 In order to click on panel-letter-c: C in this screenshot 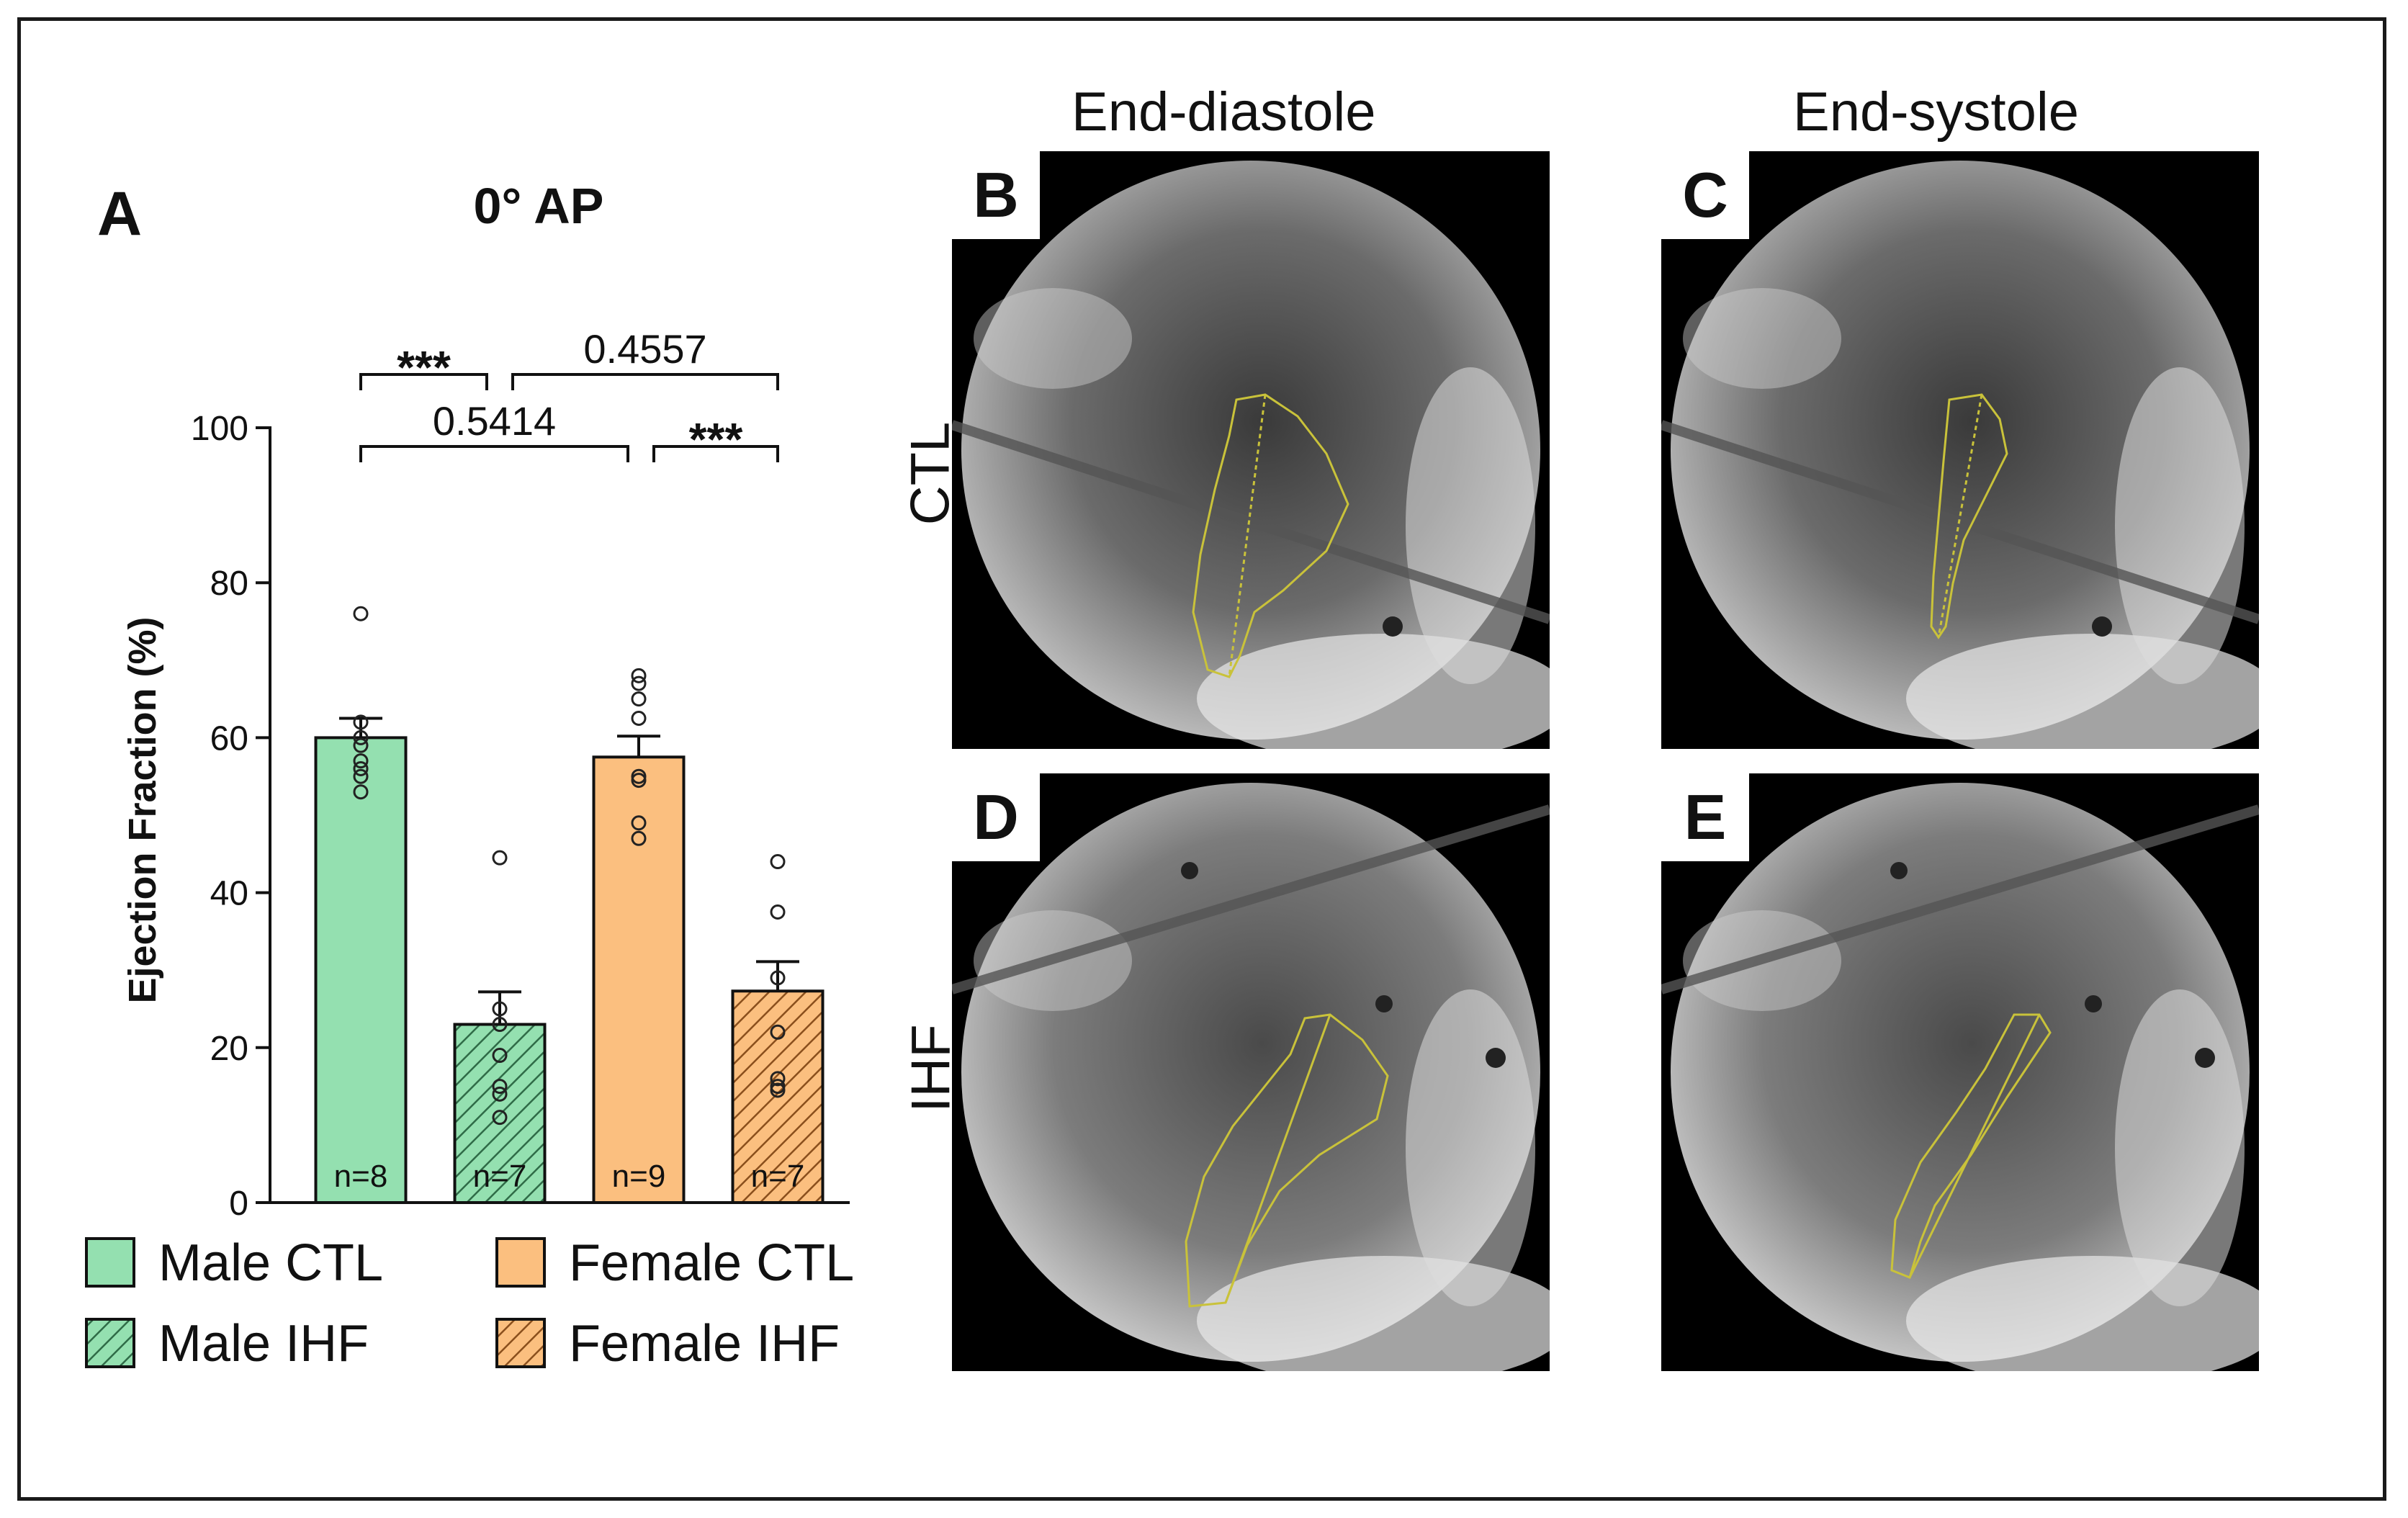, I will do `click(1705, 195)`.